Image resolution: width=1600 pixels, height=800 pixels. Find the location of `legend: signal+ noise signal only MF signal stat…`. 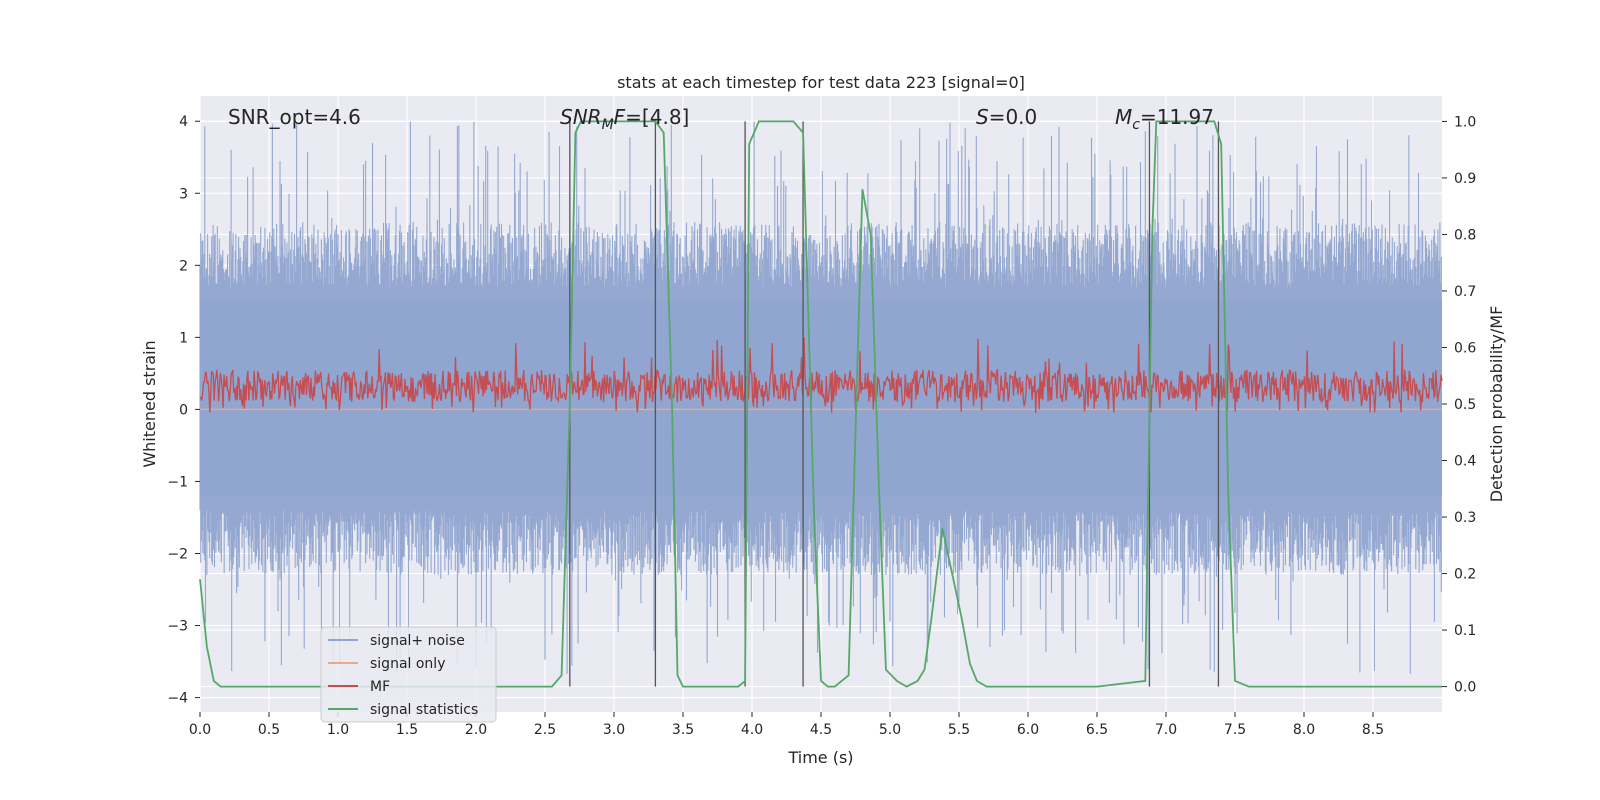

legend: signal+ noise signal only MF signal stat… is located at coordinates (408, 674).